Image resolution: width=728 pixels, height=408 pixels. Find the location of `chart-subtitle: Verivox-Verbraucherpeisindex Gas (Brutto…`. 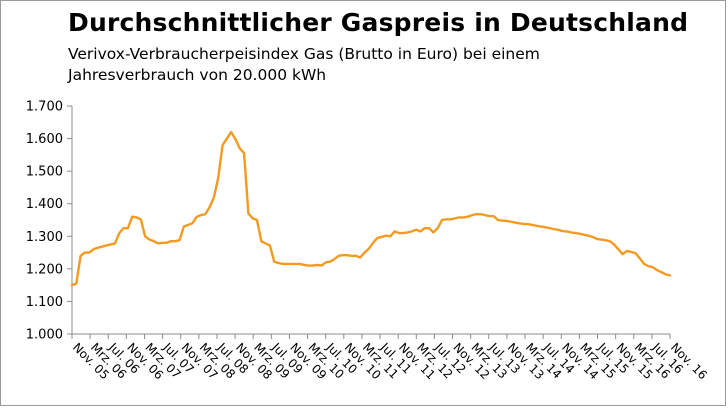

chart-subtitle: Verivox-Verbraucherpeisindex Gas (Brutto… is located at coordinates (304, 64).